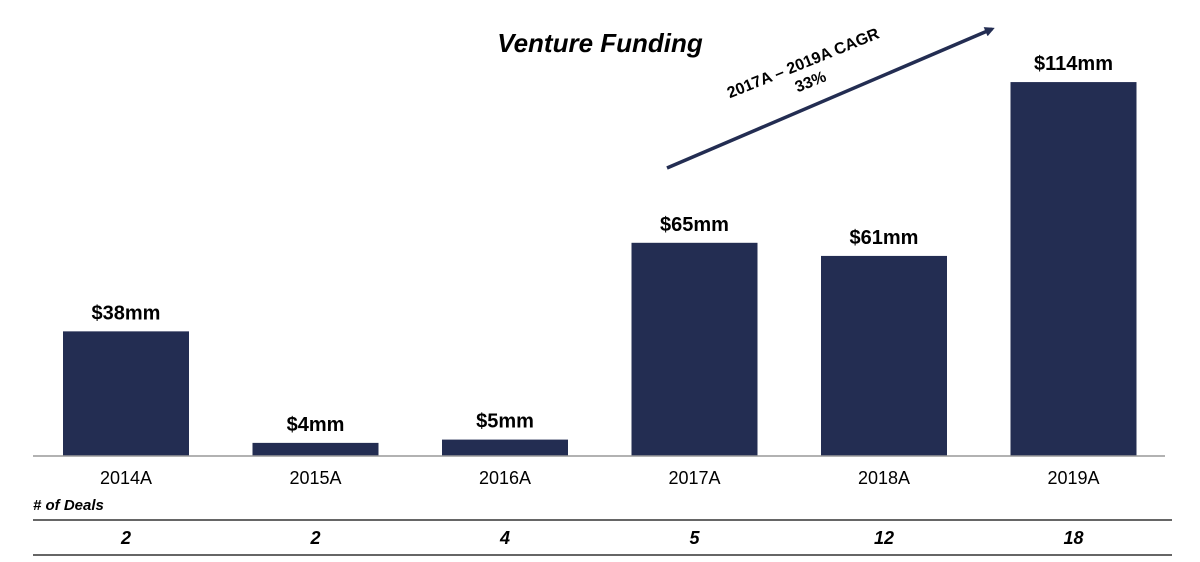 The image size is (1200, 562). Describe the element at coordinates (504, 538) in the screenshot. I see `deal-count: 4` at that location.